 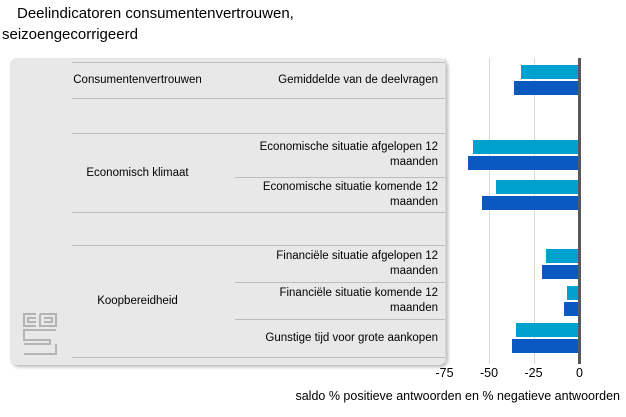 I want to click on gridline--50, so click(x=489, y=211).